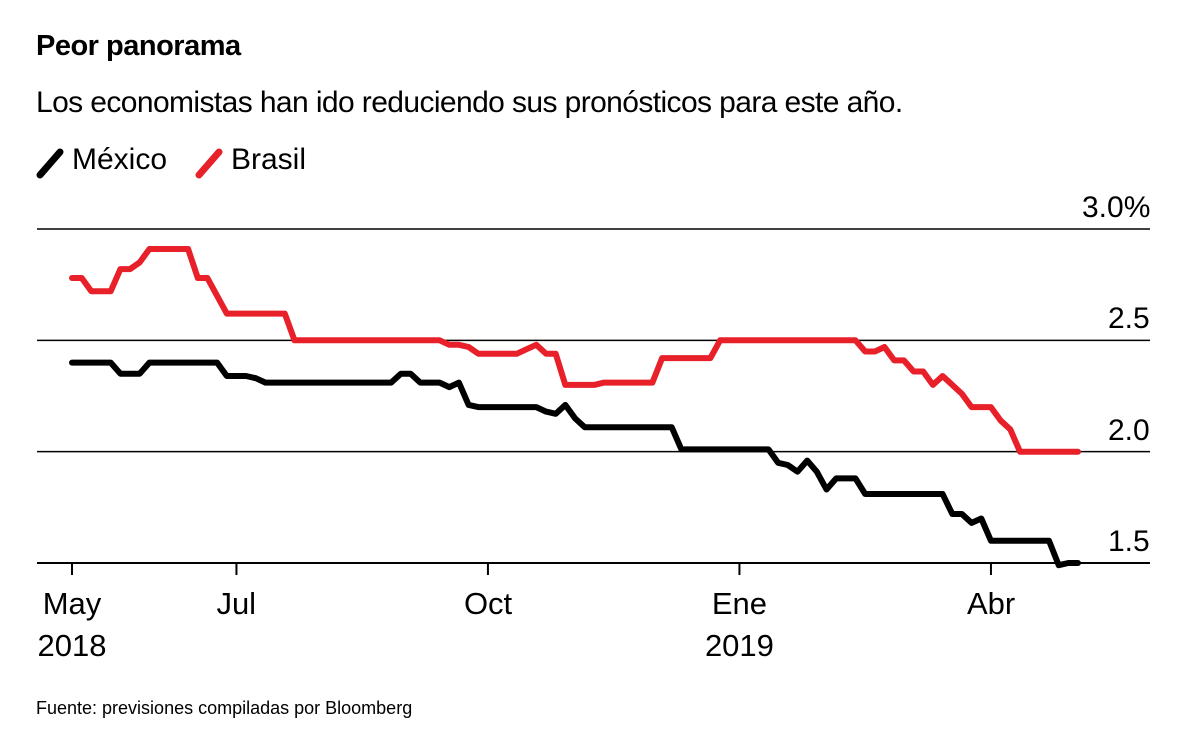  I want to click on x-tick-label: Abr, so click(991, 603).